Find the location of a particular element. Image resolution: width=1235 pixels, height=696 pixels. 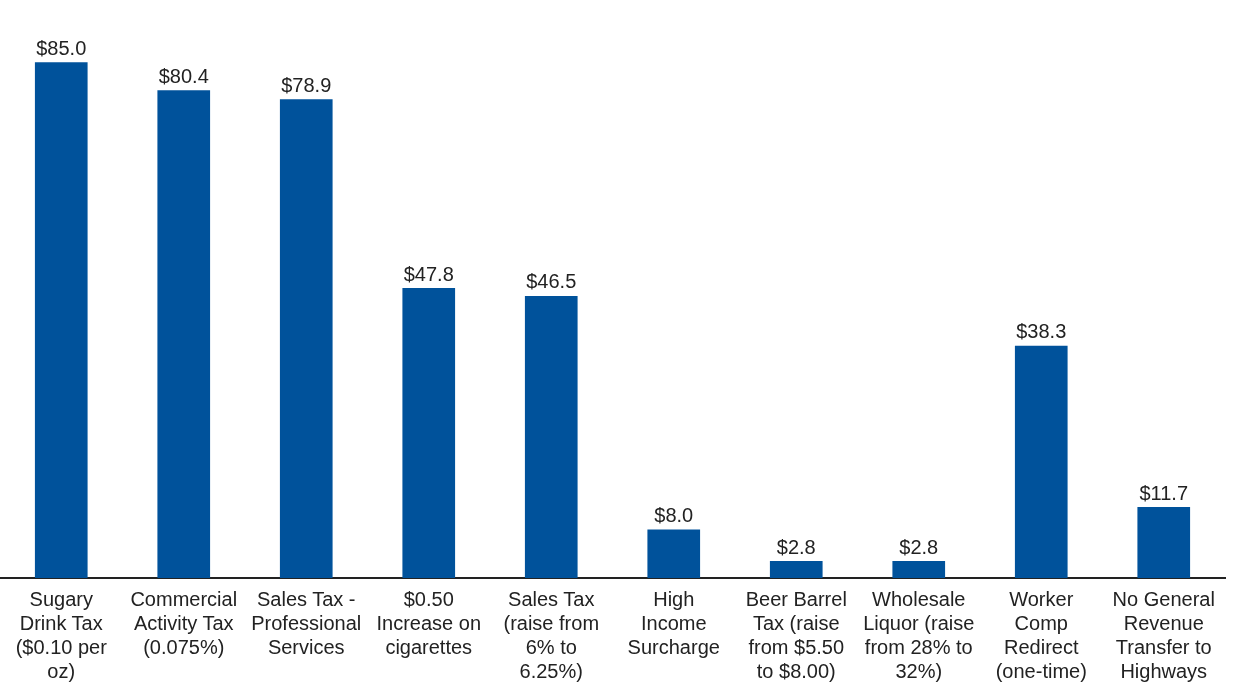

x-tick-label: No General Revenue Transfer to Highways is located at coordinates (1163, 634).